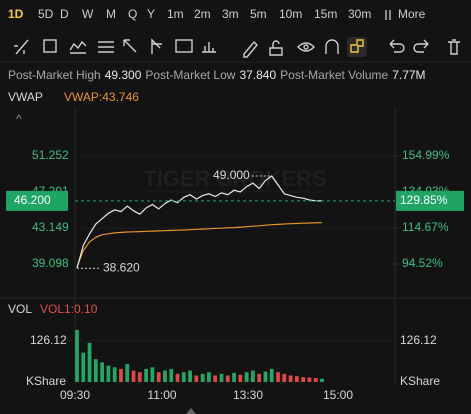 This screenshot has height=414, width=471. What do you see at coordinates (88, 14) in the screenshot?
I see `timeframe-tab: W` at bounding box center [88, 14].